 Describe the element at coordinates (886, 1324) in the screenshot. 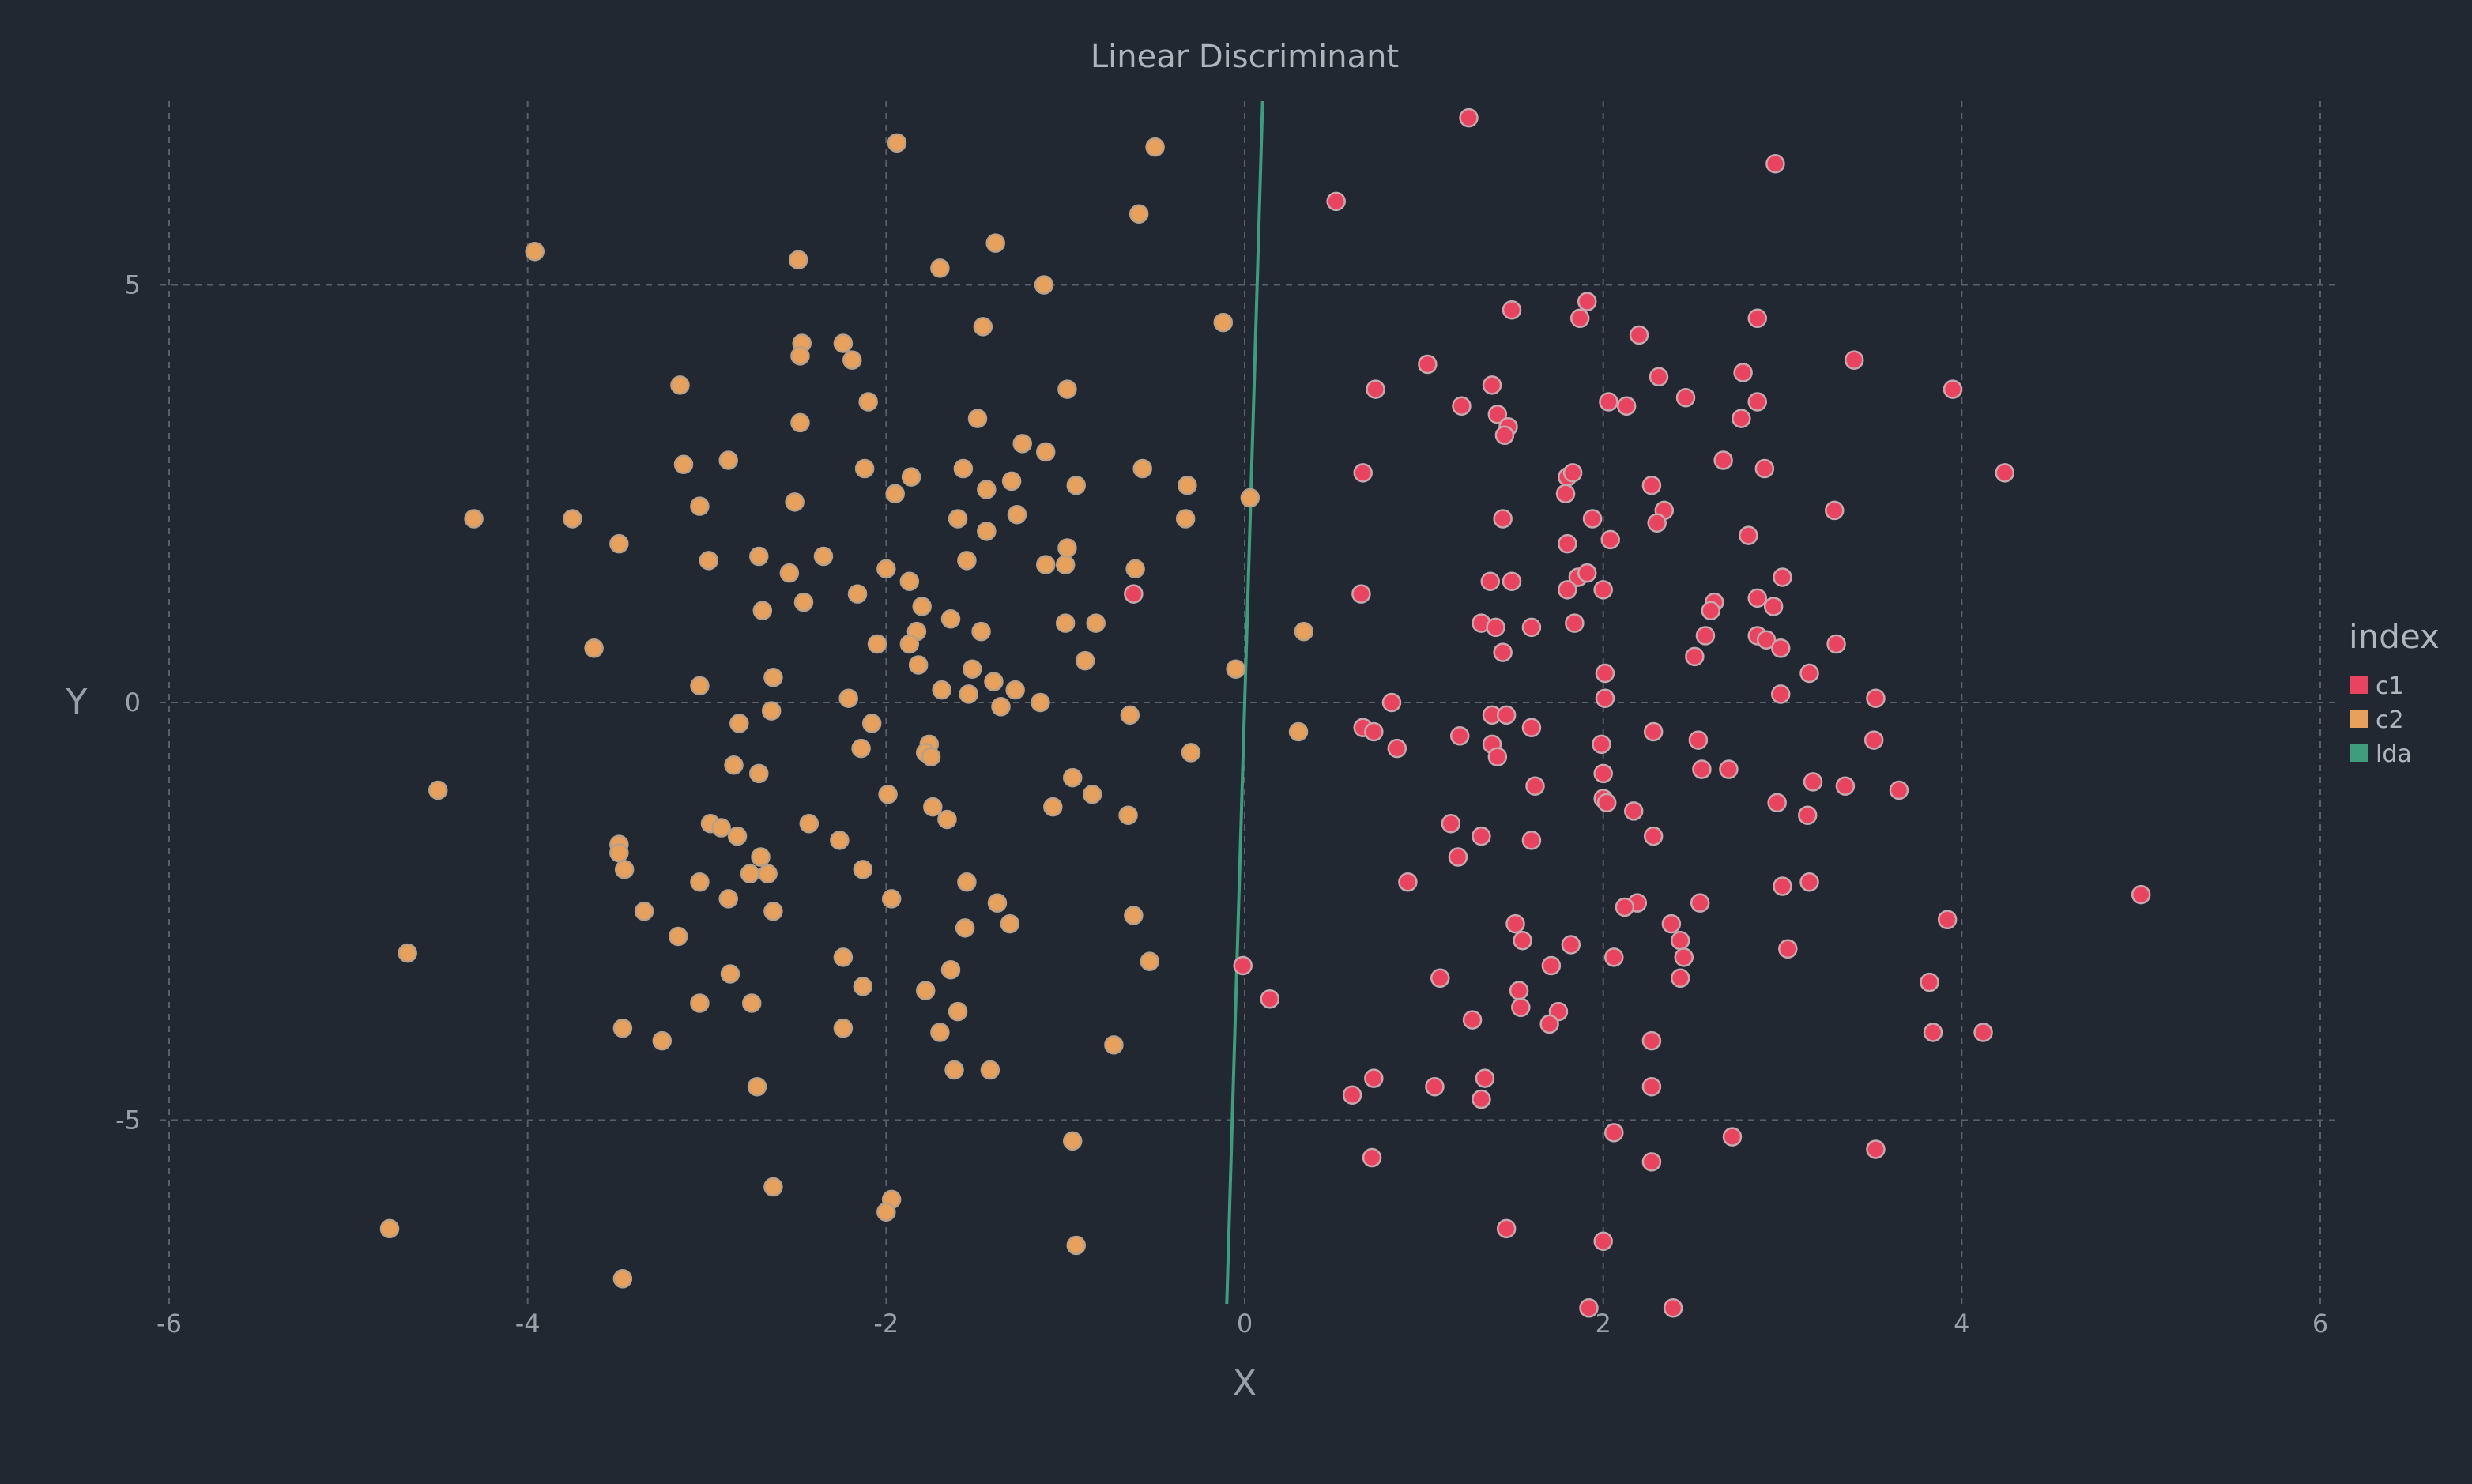

I see `x-tick-label: -2` at that location.